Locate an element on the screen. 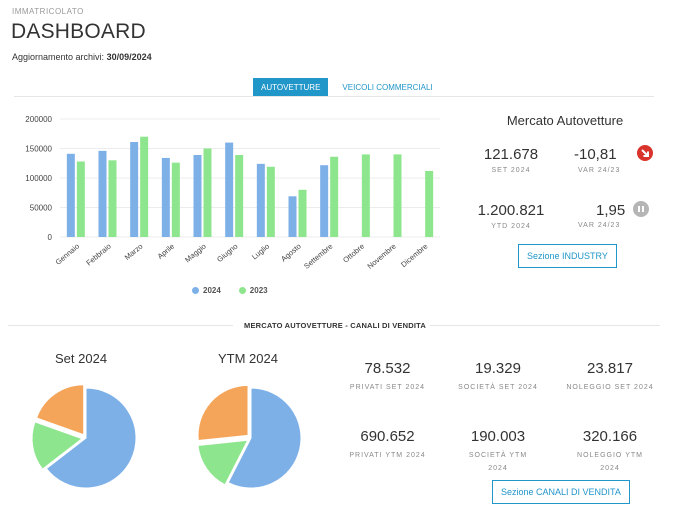 The height and width of the screenshot is (512, 682). archive-update: Aggiornamento archivi: 30/09/2024 is located at coordinates (82, 57).